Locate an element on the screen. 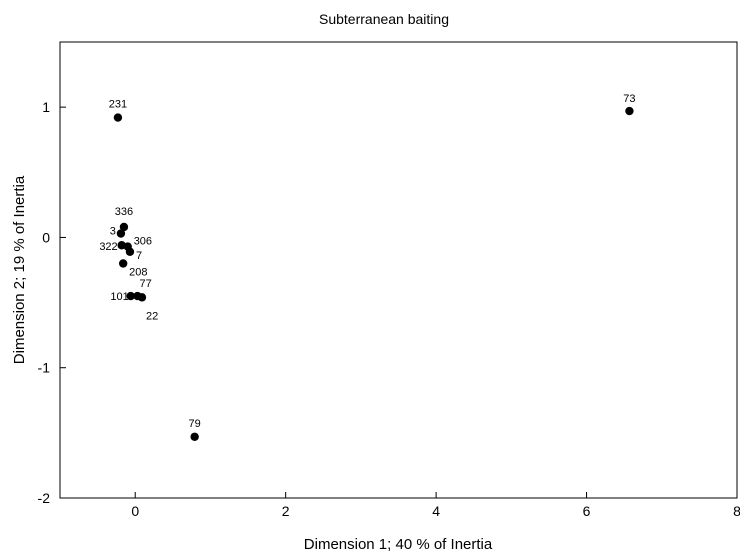 Image resolution: width=740 pixels, height=553 pixels. y-tick-label: -1 is located at coordinates (44, 368).